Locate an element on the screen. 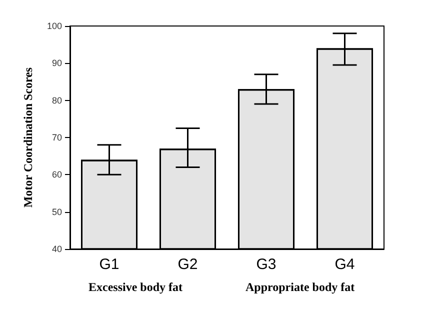 The image size is (422, 309). y-tick-label: 70 is located at coordinates (57, 137).